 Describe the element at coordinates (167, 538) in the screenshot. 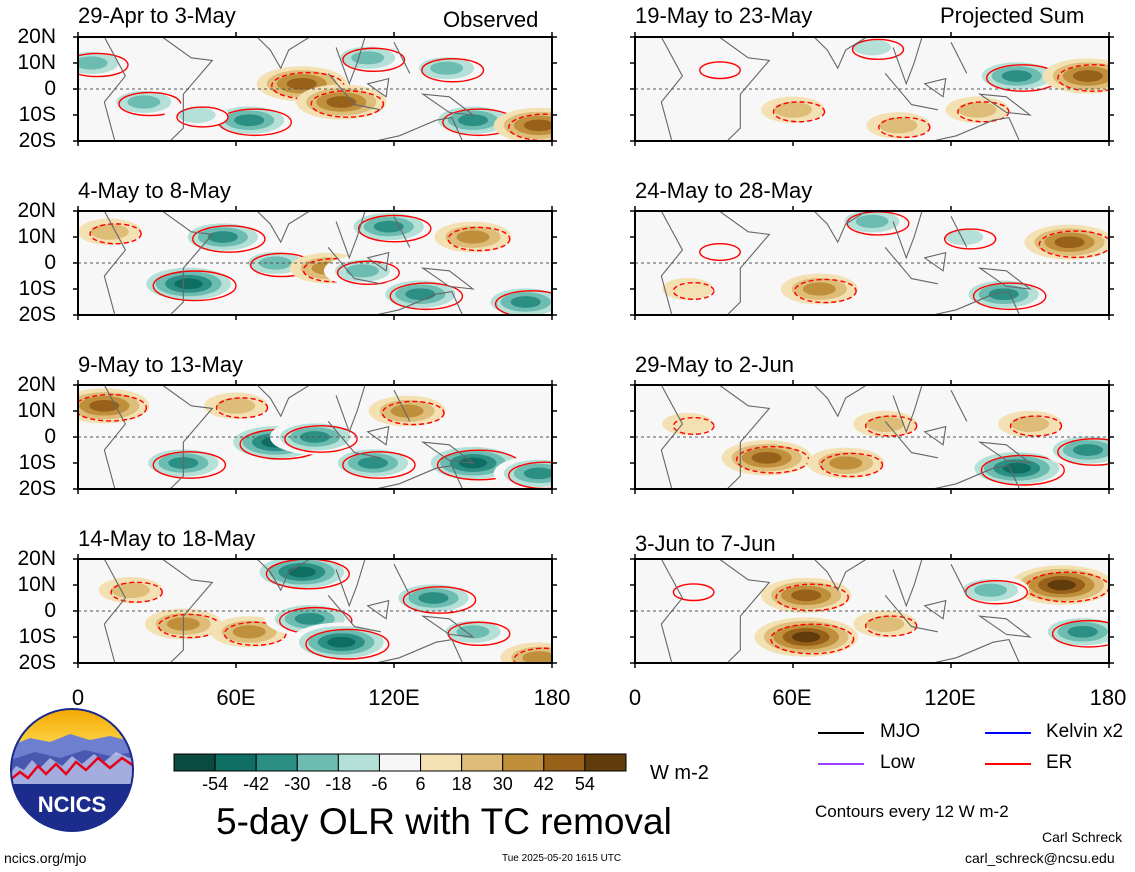

I see `panel-title-4: 14-May to 18-May` at that location.